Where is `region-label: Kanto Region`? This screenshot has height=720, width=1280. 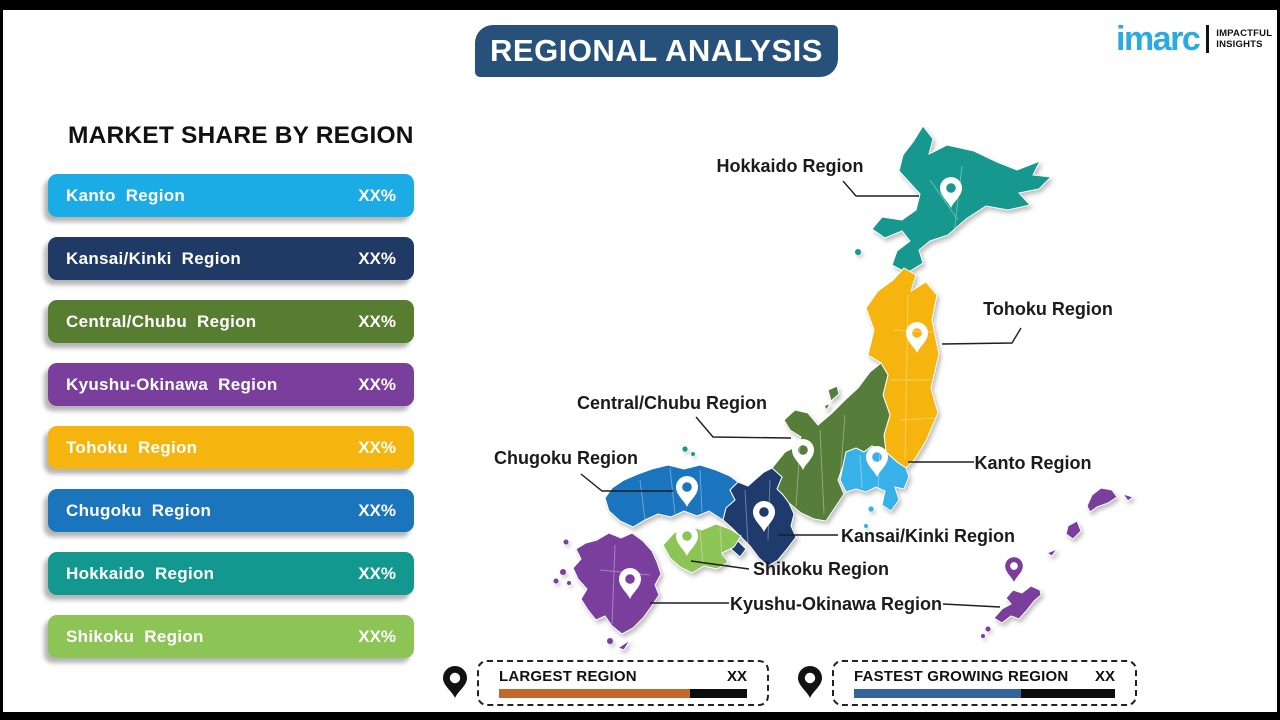
region-label: Kanto Region is located at coordinates (126, 195).